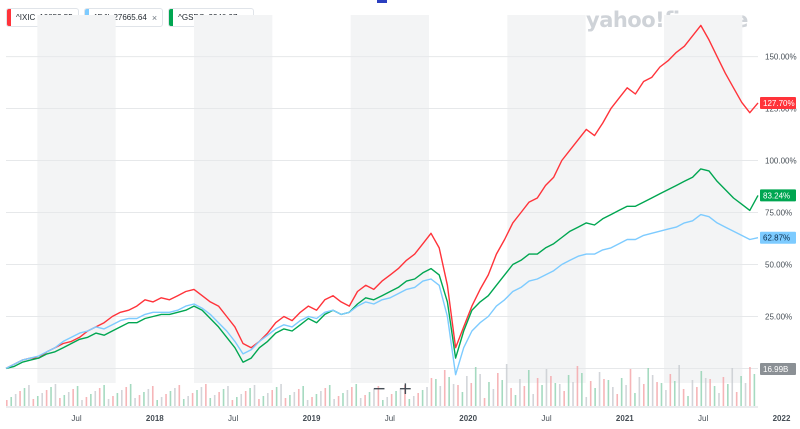 The height and width of the screenshot is (429, 800). What do you see at coordinates (379, 389) in the screenshot?
I see `zoom-out-button: −` at bounding box center [379, 389].